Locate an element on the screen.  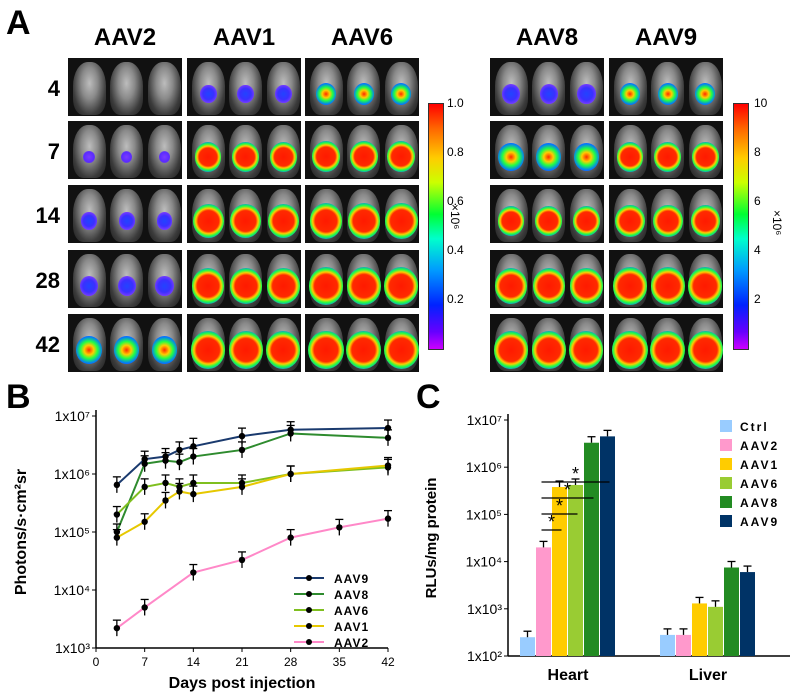
x-axis-title: Days post injection is located at coordinates (242, 683).